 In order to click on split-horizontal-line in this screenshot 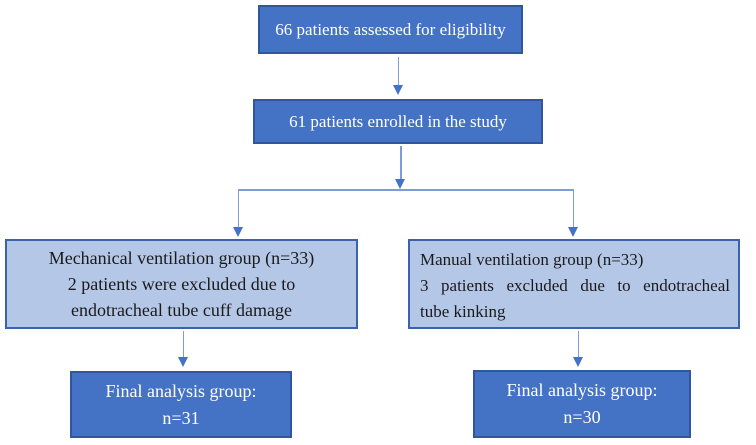, I will do `click(406, 190)`.